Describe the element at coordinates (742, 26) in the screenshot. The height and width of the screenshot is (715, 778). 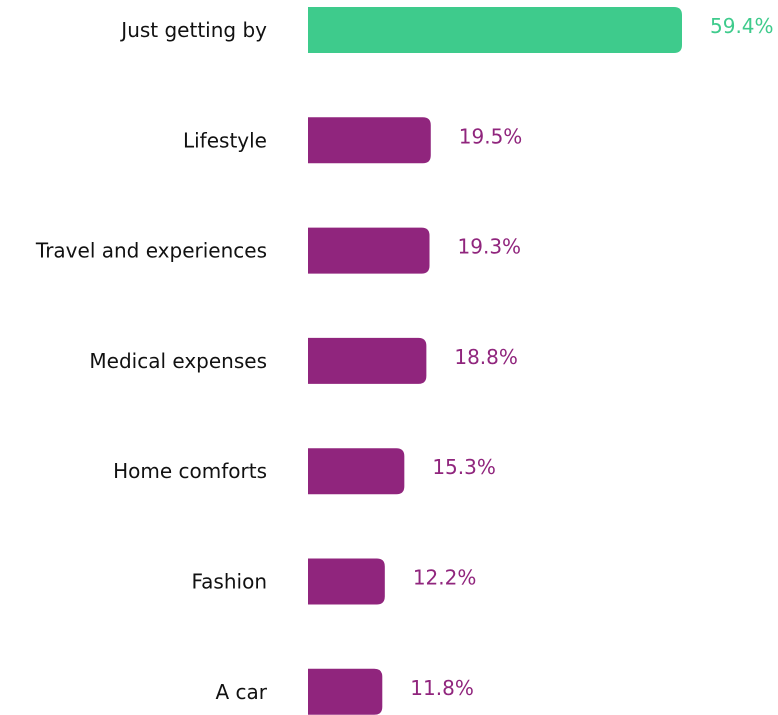
I see `value-label-just-getting-by: 59.4%` at that location.